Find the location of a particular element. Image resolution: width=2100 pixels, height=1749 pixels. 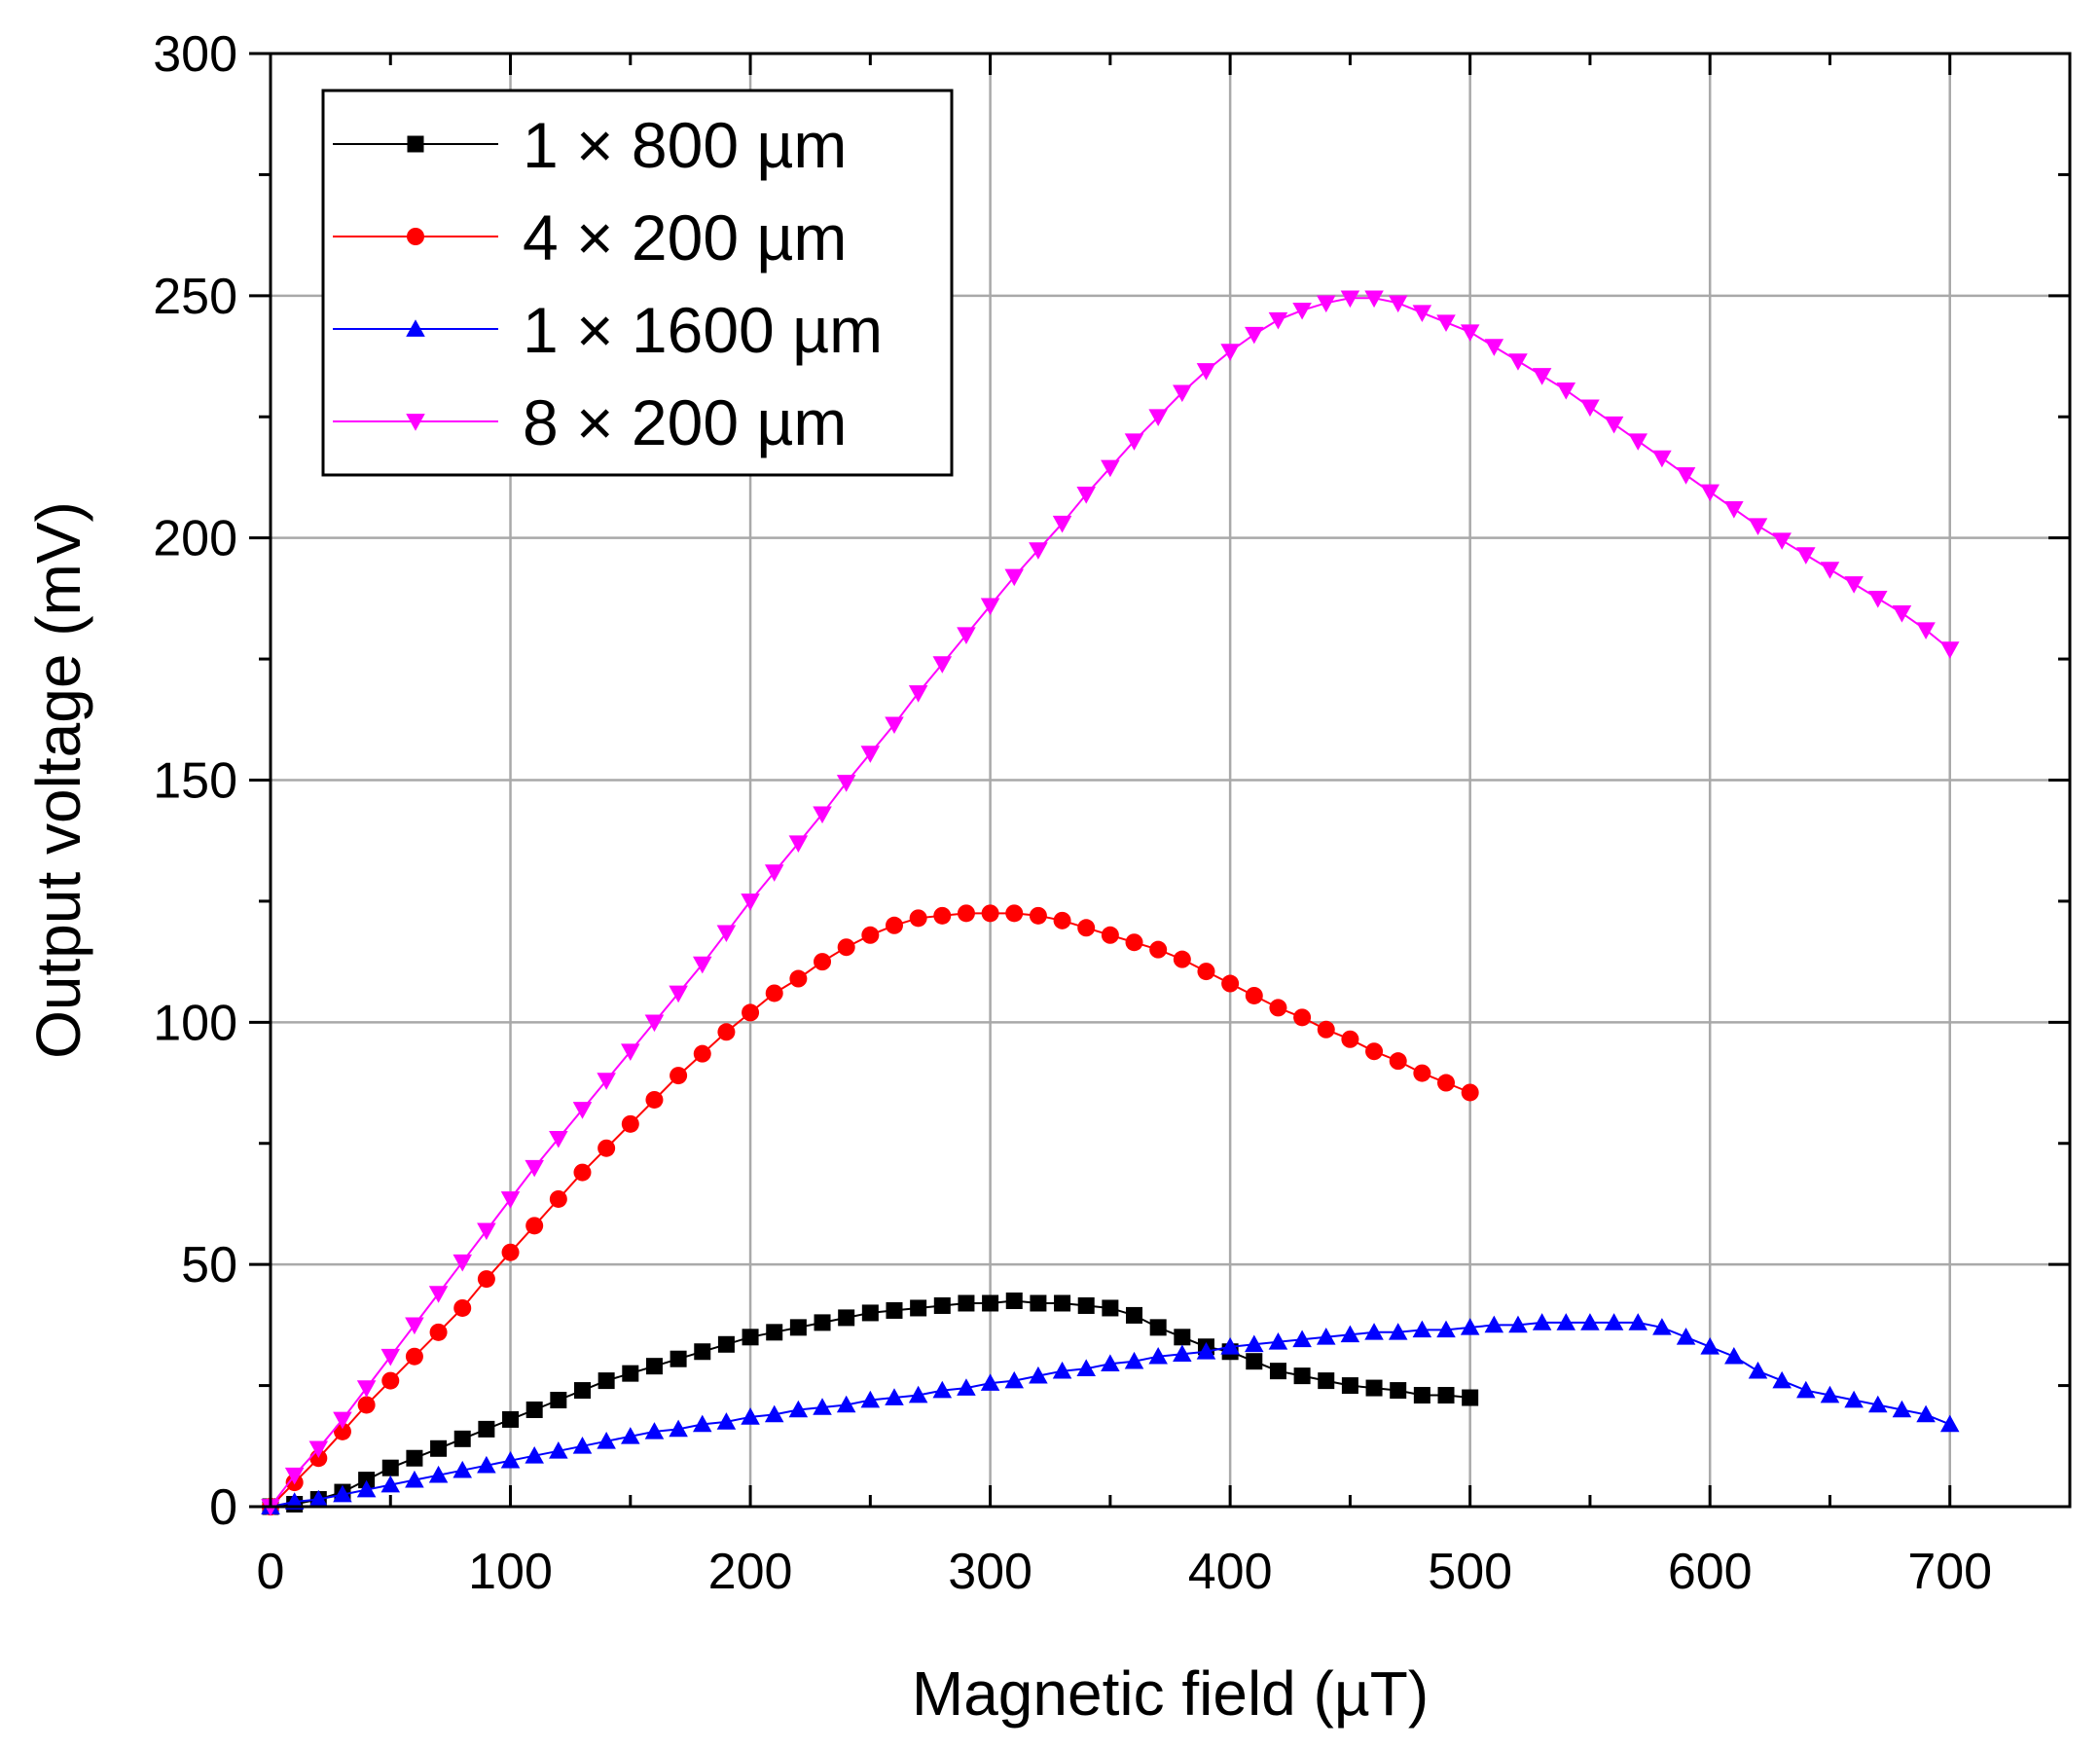

x-tick-label: 300 is located at coordinates (990, 1572).